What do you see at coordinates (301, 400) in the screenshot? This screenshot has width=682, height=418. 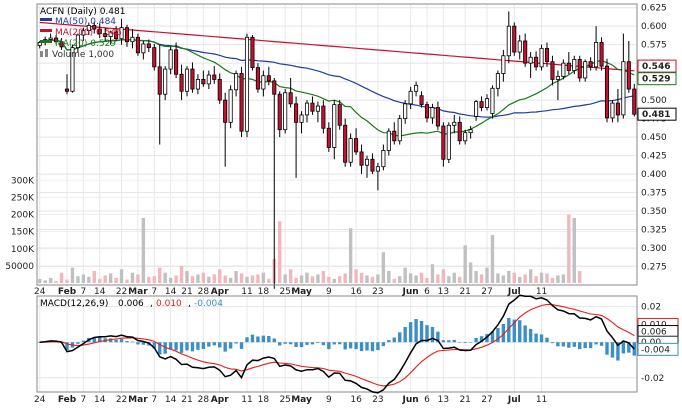 I see `macd-x-tick-label: May` at bounding box center [301, 400].